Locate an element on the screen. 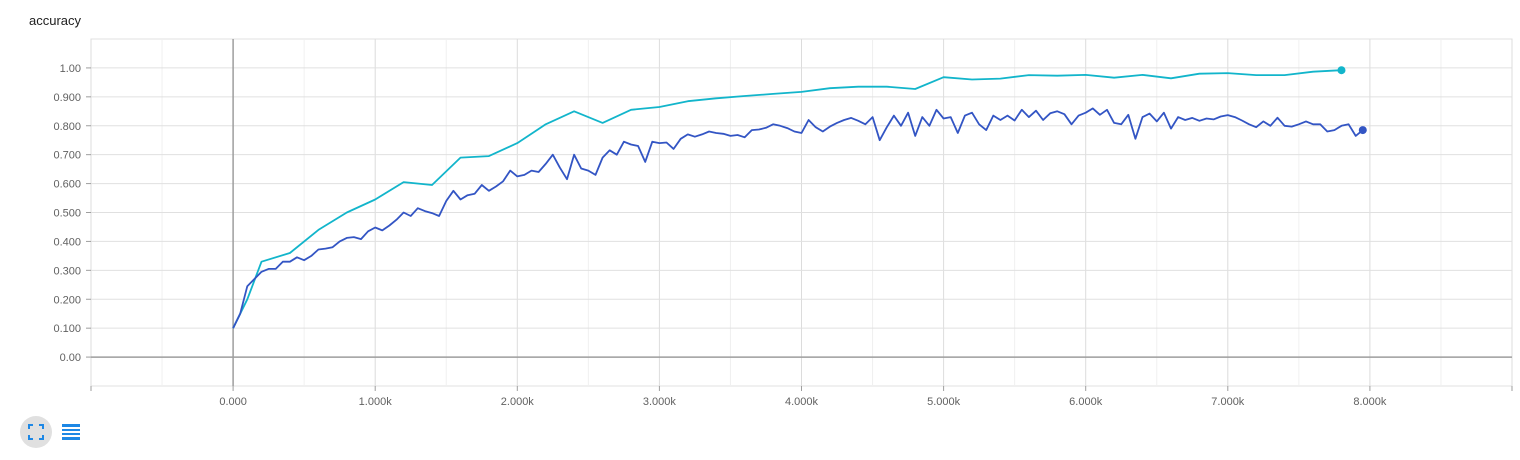 Image resolution: width=1520 pixels, height=460 pixels. fullscreen-icon is located at coordinates (36, 432).